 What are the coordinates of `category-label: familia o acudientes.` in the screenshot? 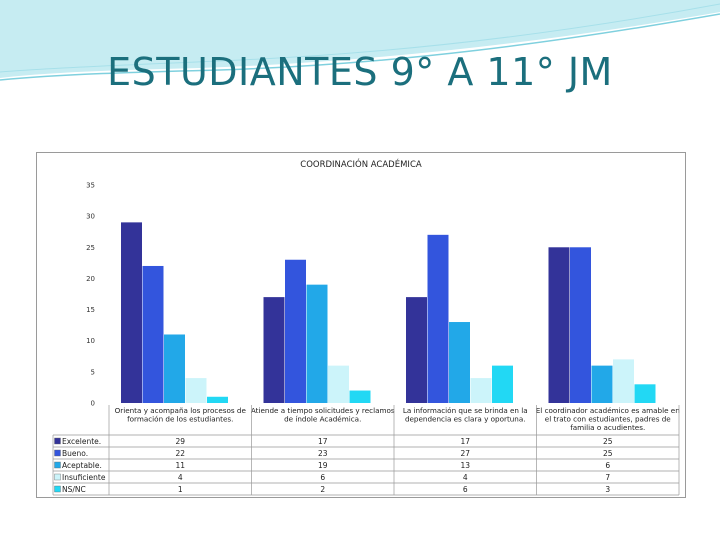 It's located at (607, 427).